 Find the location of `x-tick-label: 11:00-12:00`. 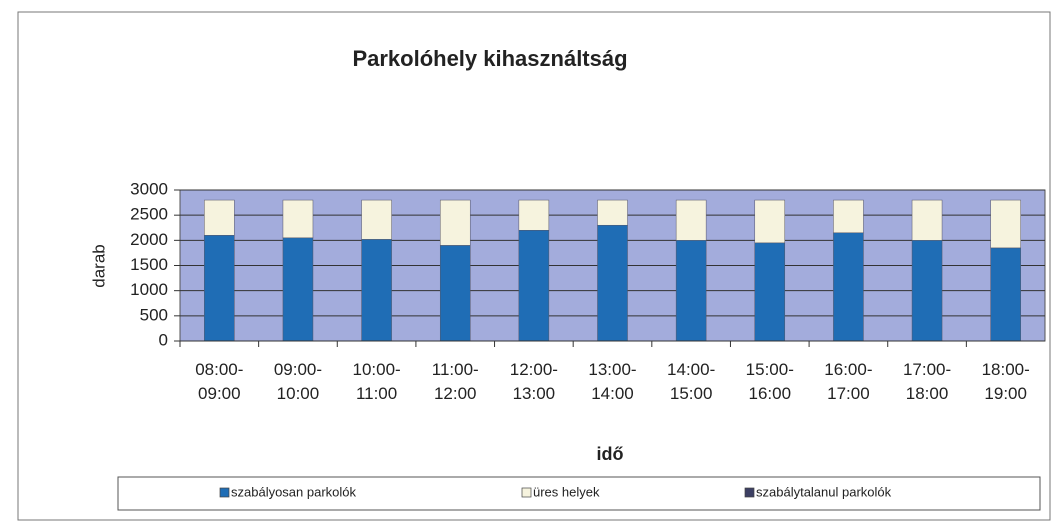

x-tick-label: 11:00-12:00 is located at coordinates (455, 381).